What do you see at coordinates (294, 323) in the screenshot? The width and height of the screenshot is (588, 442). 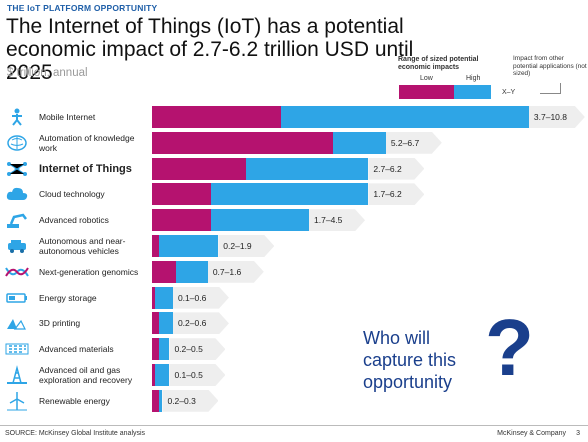 I see `chart-row: 3D printing 0.2–0.6` at bounding box center [294, 323].